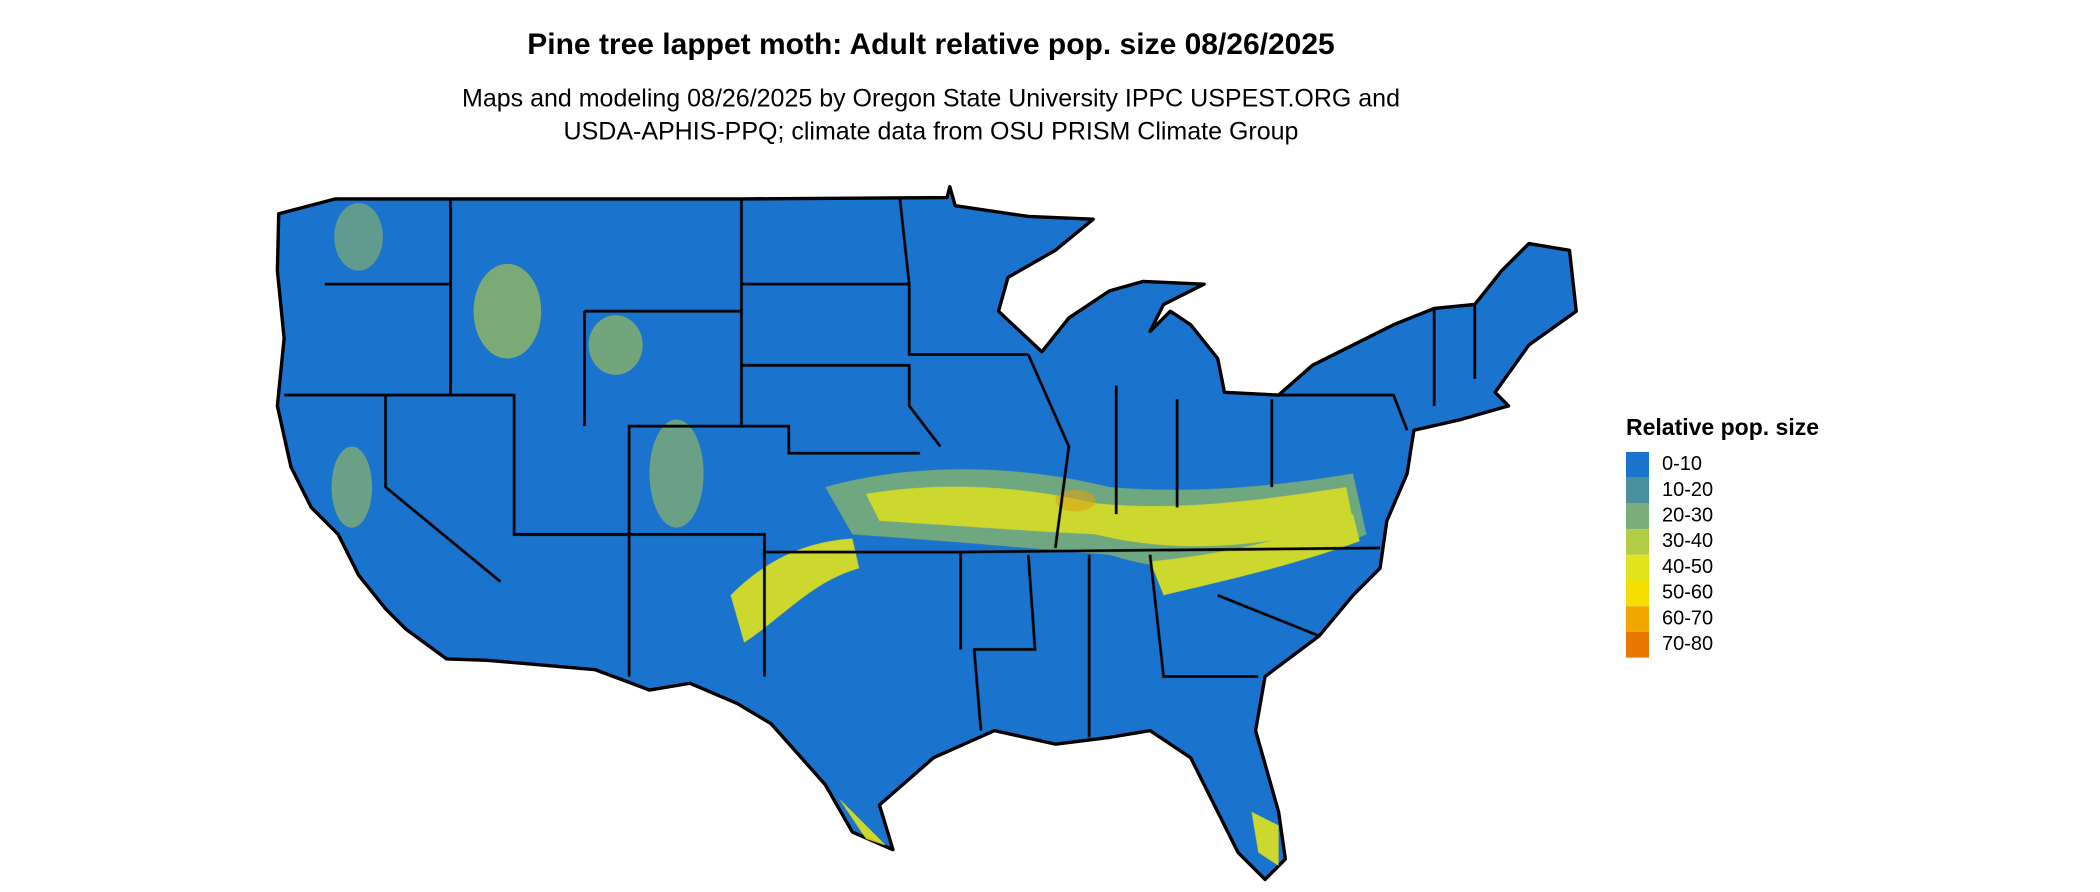 The height and width of the screenshot is (892, 2100). I want to click on legend-label: 30-40, so click(1687, 541).